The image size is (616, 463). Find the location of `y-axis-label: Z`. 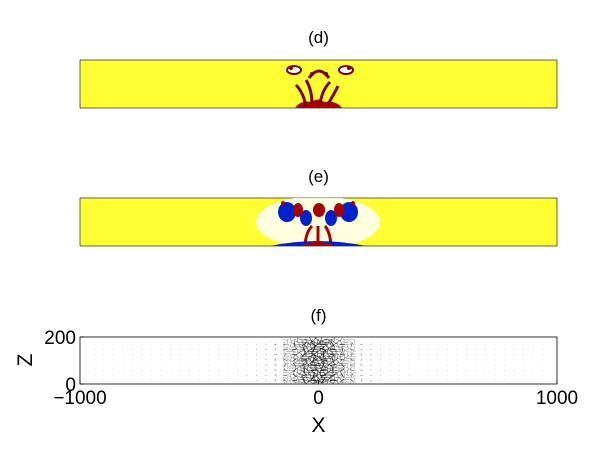

y-axis-label: Z is located at coordinates (25, 359).